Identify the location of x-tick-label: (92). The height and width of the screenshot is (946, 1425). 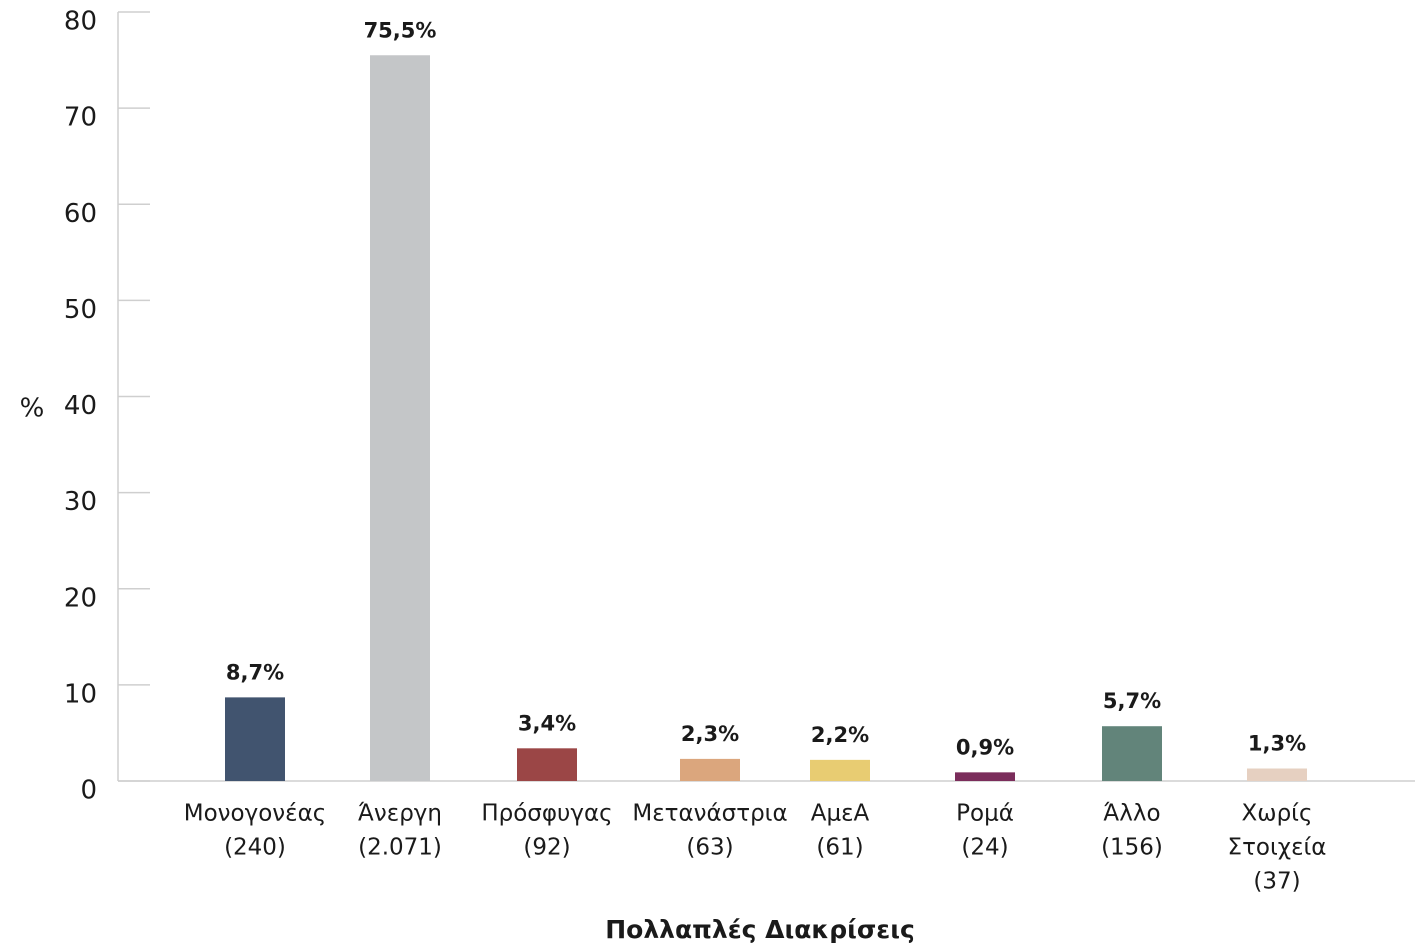
(546, 848).